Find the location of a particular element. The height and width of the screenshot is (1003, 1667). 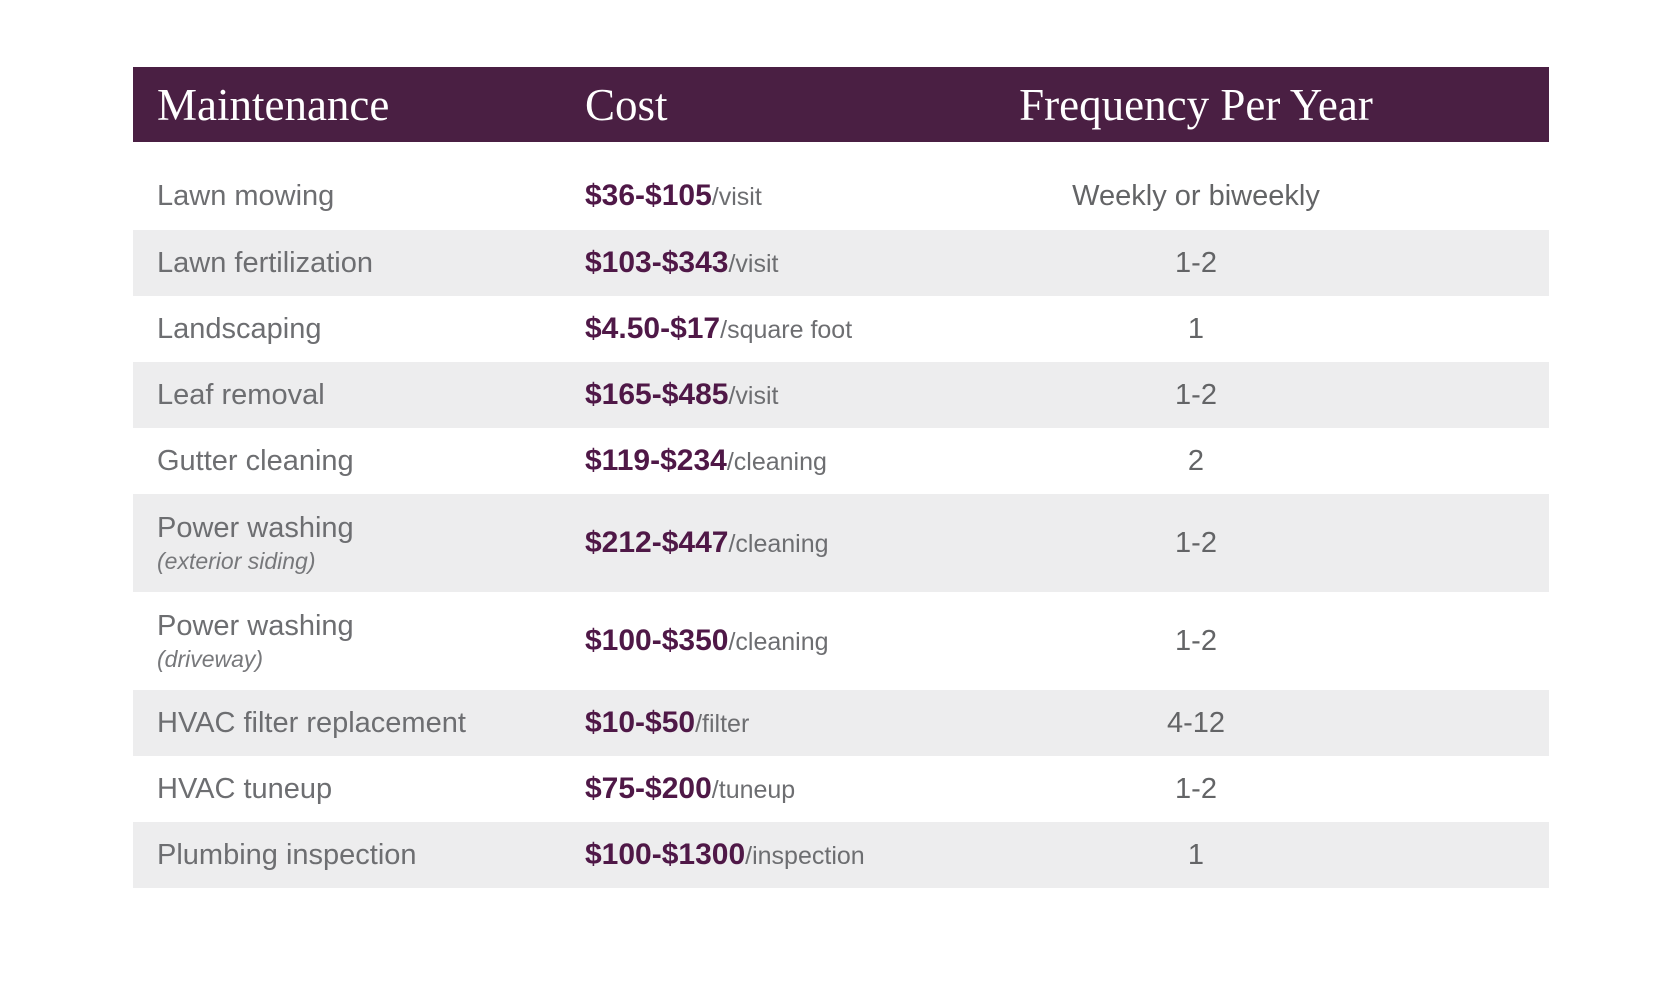

cost-cell: $100-$350/cleaning is located at coordinates (787, 641).